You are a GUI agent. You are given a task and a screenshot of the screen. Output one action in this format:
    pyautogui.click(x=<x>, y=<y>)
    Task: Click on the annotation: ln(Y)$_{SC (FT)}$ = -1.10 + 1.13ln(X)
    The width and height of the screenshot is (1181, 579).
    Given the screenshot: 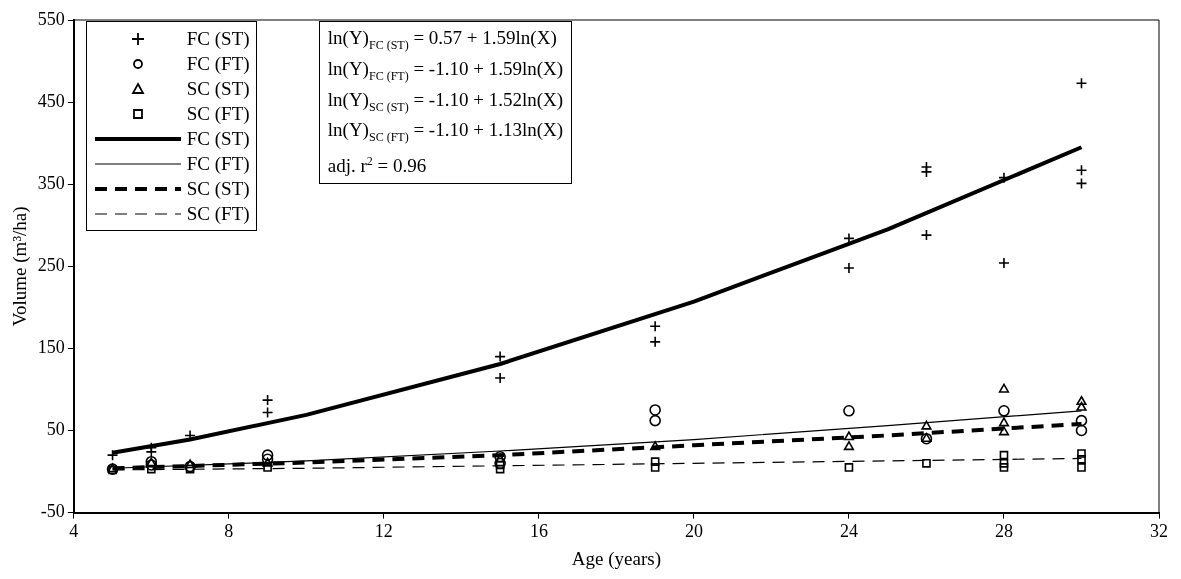 What is the action you would take?
    pyautogui.click(x=445, y=132)
    